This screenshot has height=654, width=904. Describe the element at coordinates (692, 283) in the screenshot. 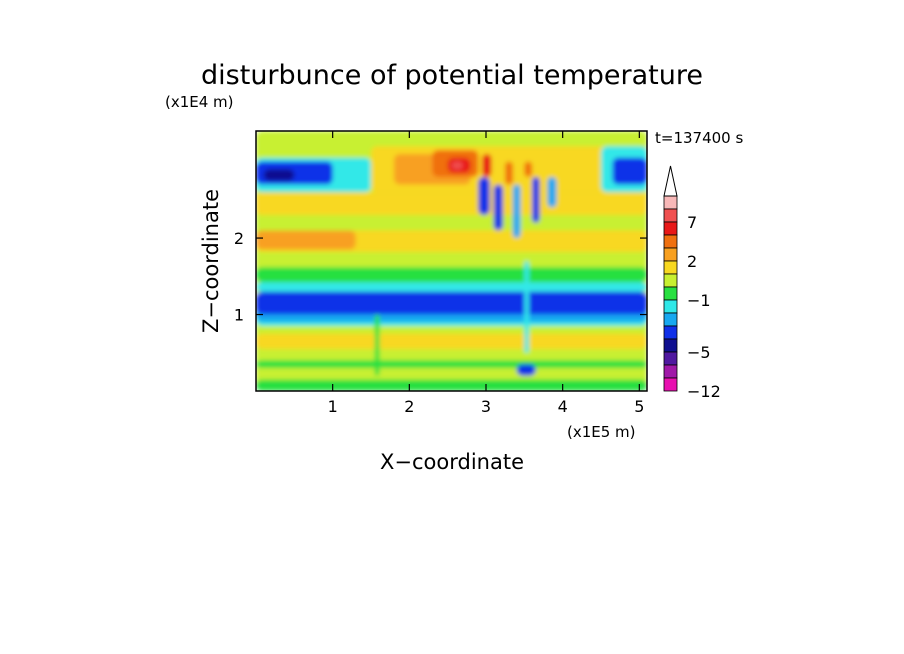

I see `colorbar: 7 2 −1 −5 −12` at that location.